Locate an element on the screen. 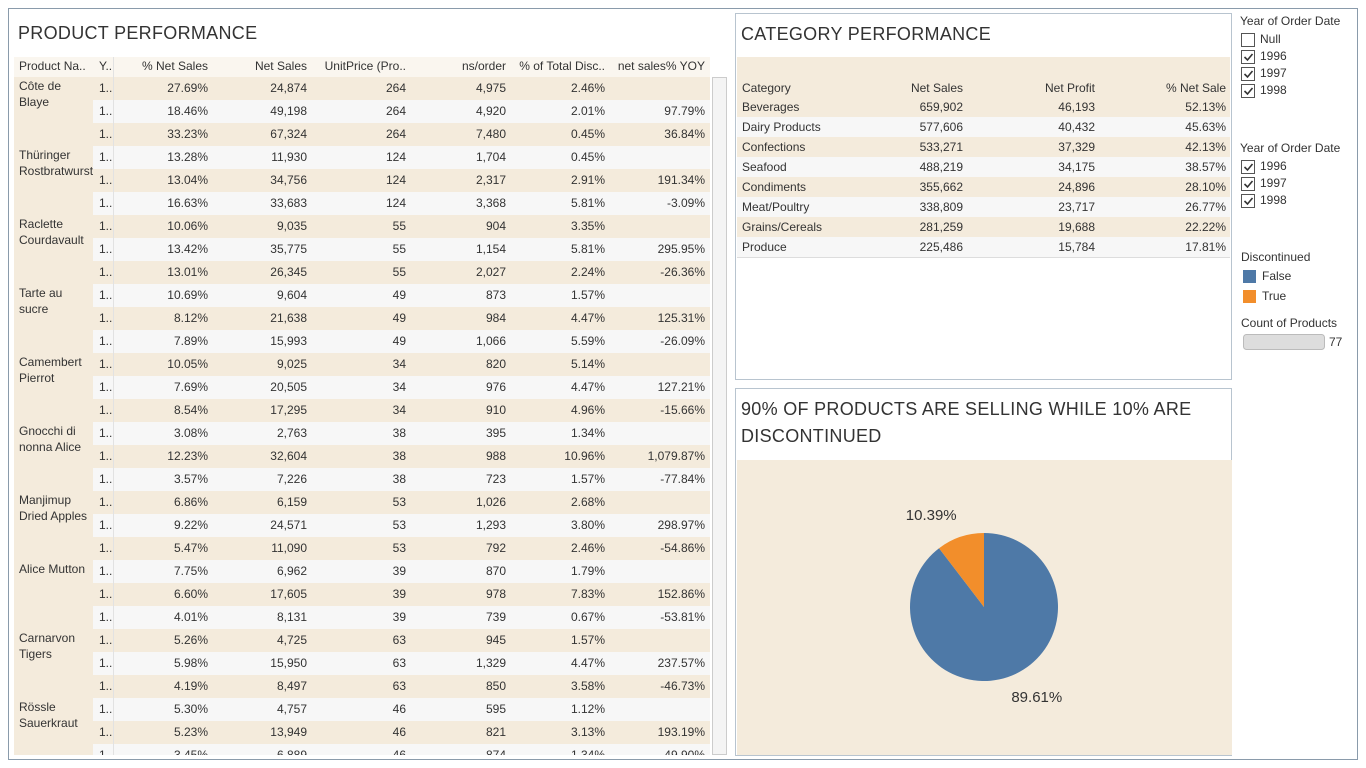 The width and height of the screenshot is (1366, 768). table-cell: 18.46% is located at coordinates (187, 111).